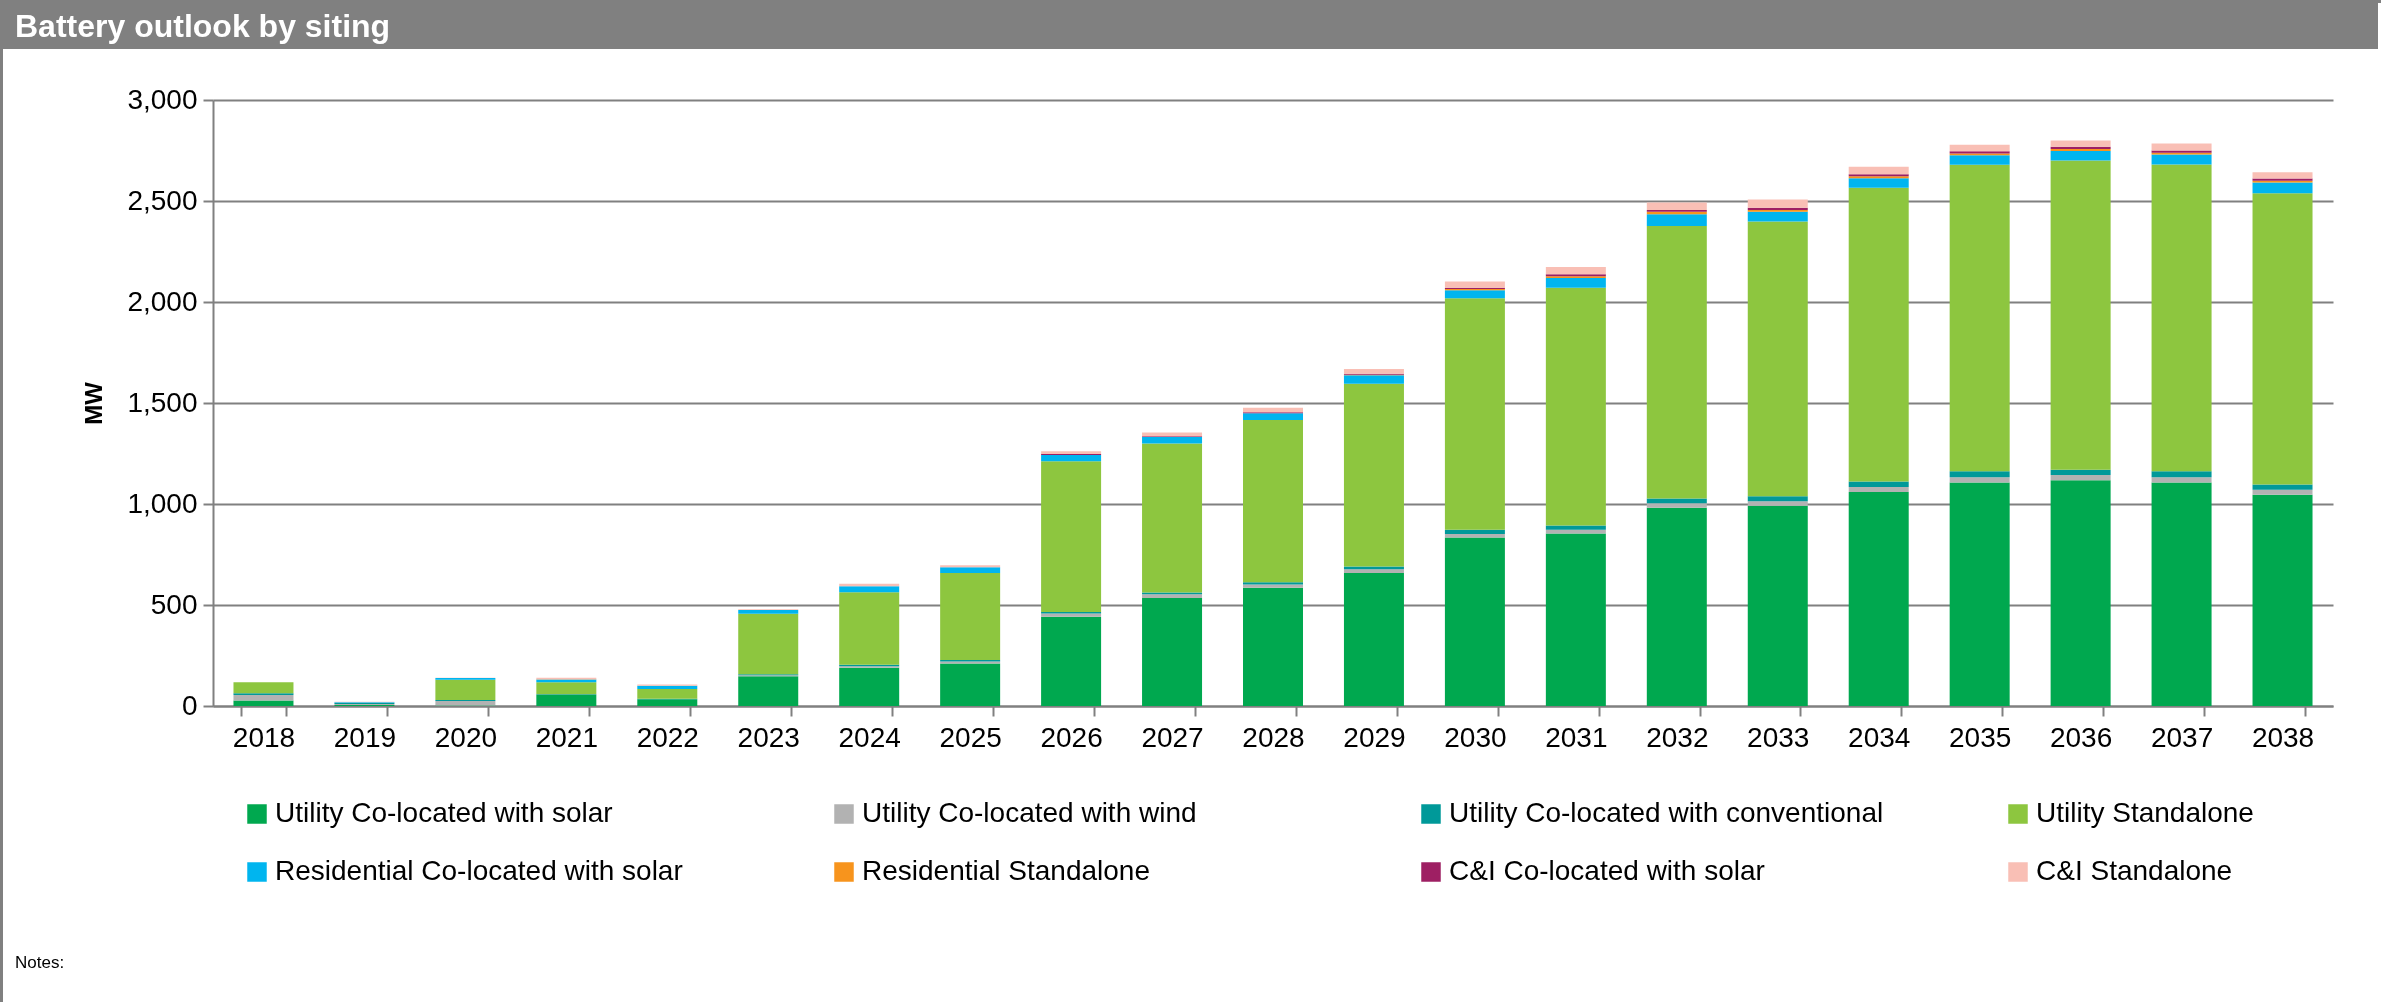 The width and height of the screenshot is (2381, 1002). I want to click on legend-label: Residential Standalone, so click(1006, 870).